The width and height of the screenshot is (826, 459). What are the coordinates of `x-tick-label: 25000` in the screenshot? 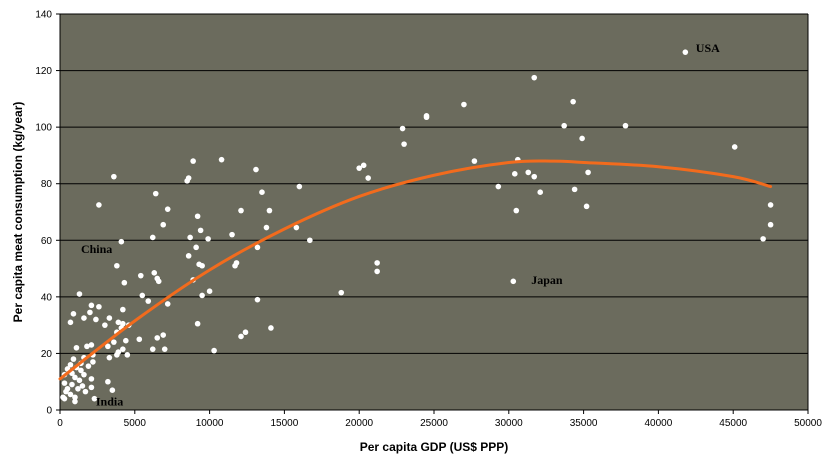 It's located at (434, 423).